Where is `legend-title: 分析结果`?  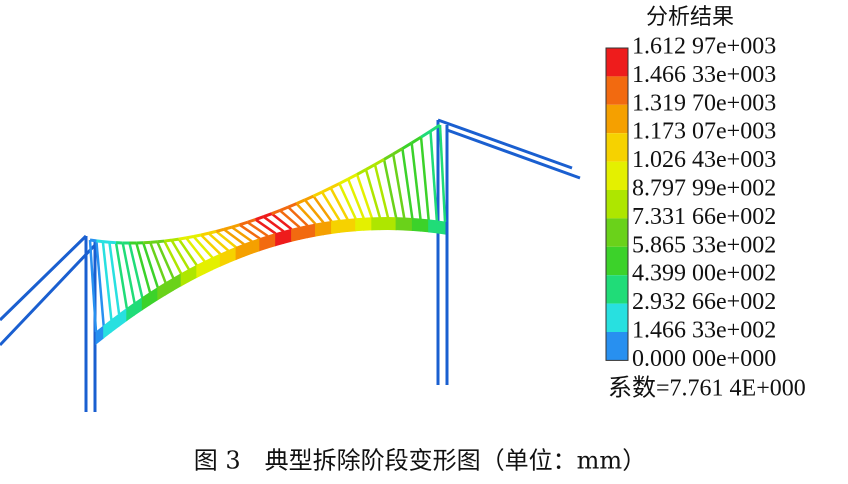
legend-title: 分析结果 is located at coordinates (690, 17).